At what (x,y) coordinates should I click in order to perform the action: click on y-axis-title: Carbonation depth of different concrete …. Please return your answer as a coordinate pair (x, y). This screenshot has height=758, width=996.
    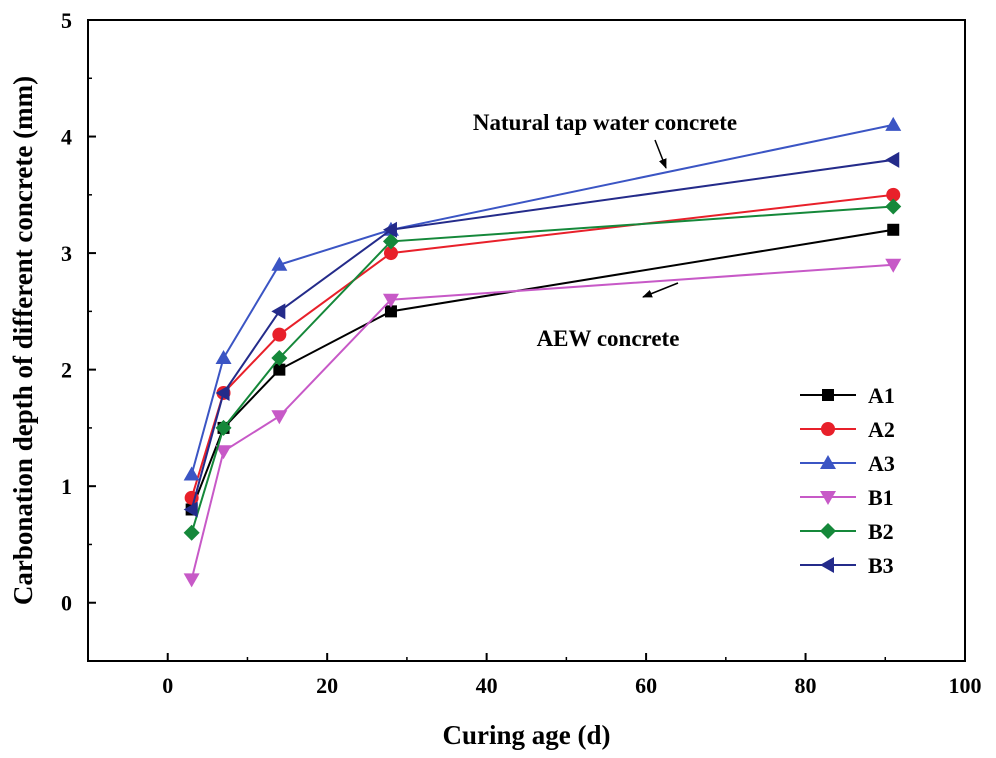
    Looking at the image, I should click on (23, 340).